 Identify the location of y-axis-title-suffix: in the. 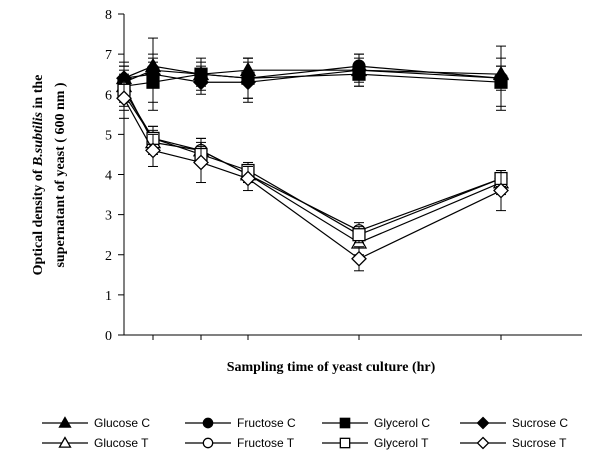
(38, 93).